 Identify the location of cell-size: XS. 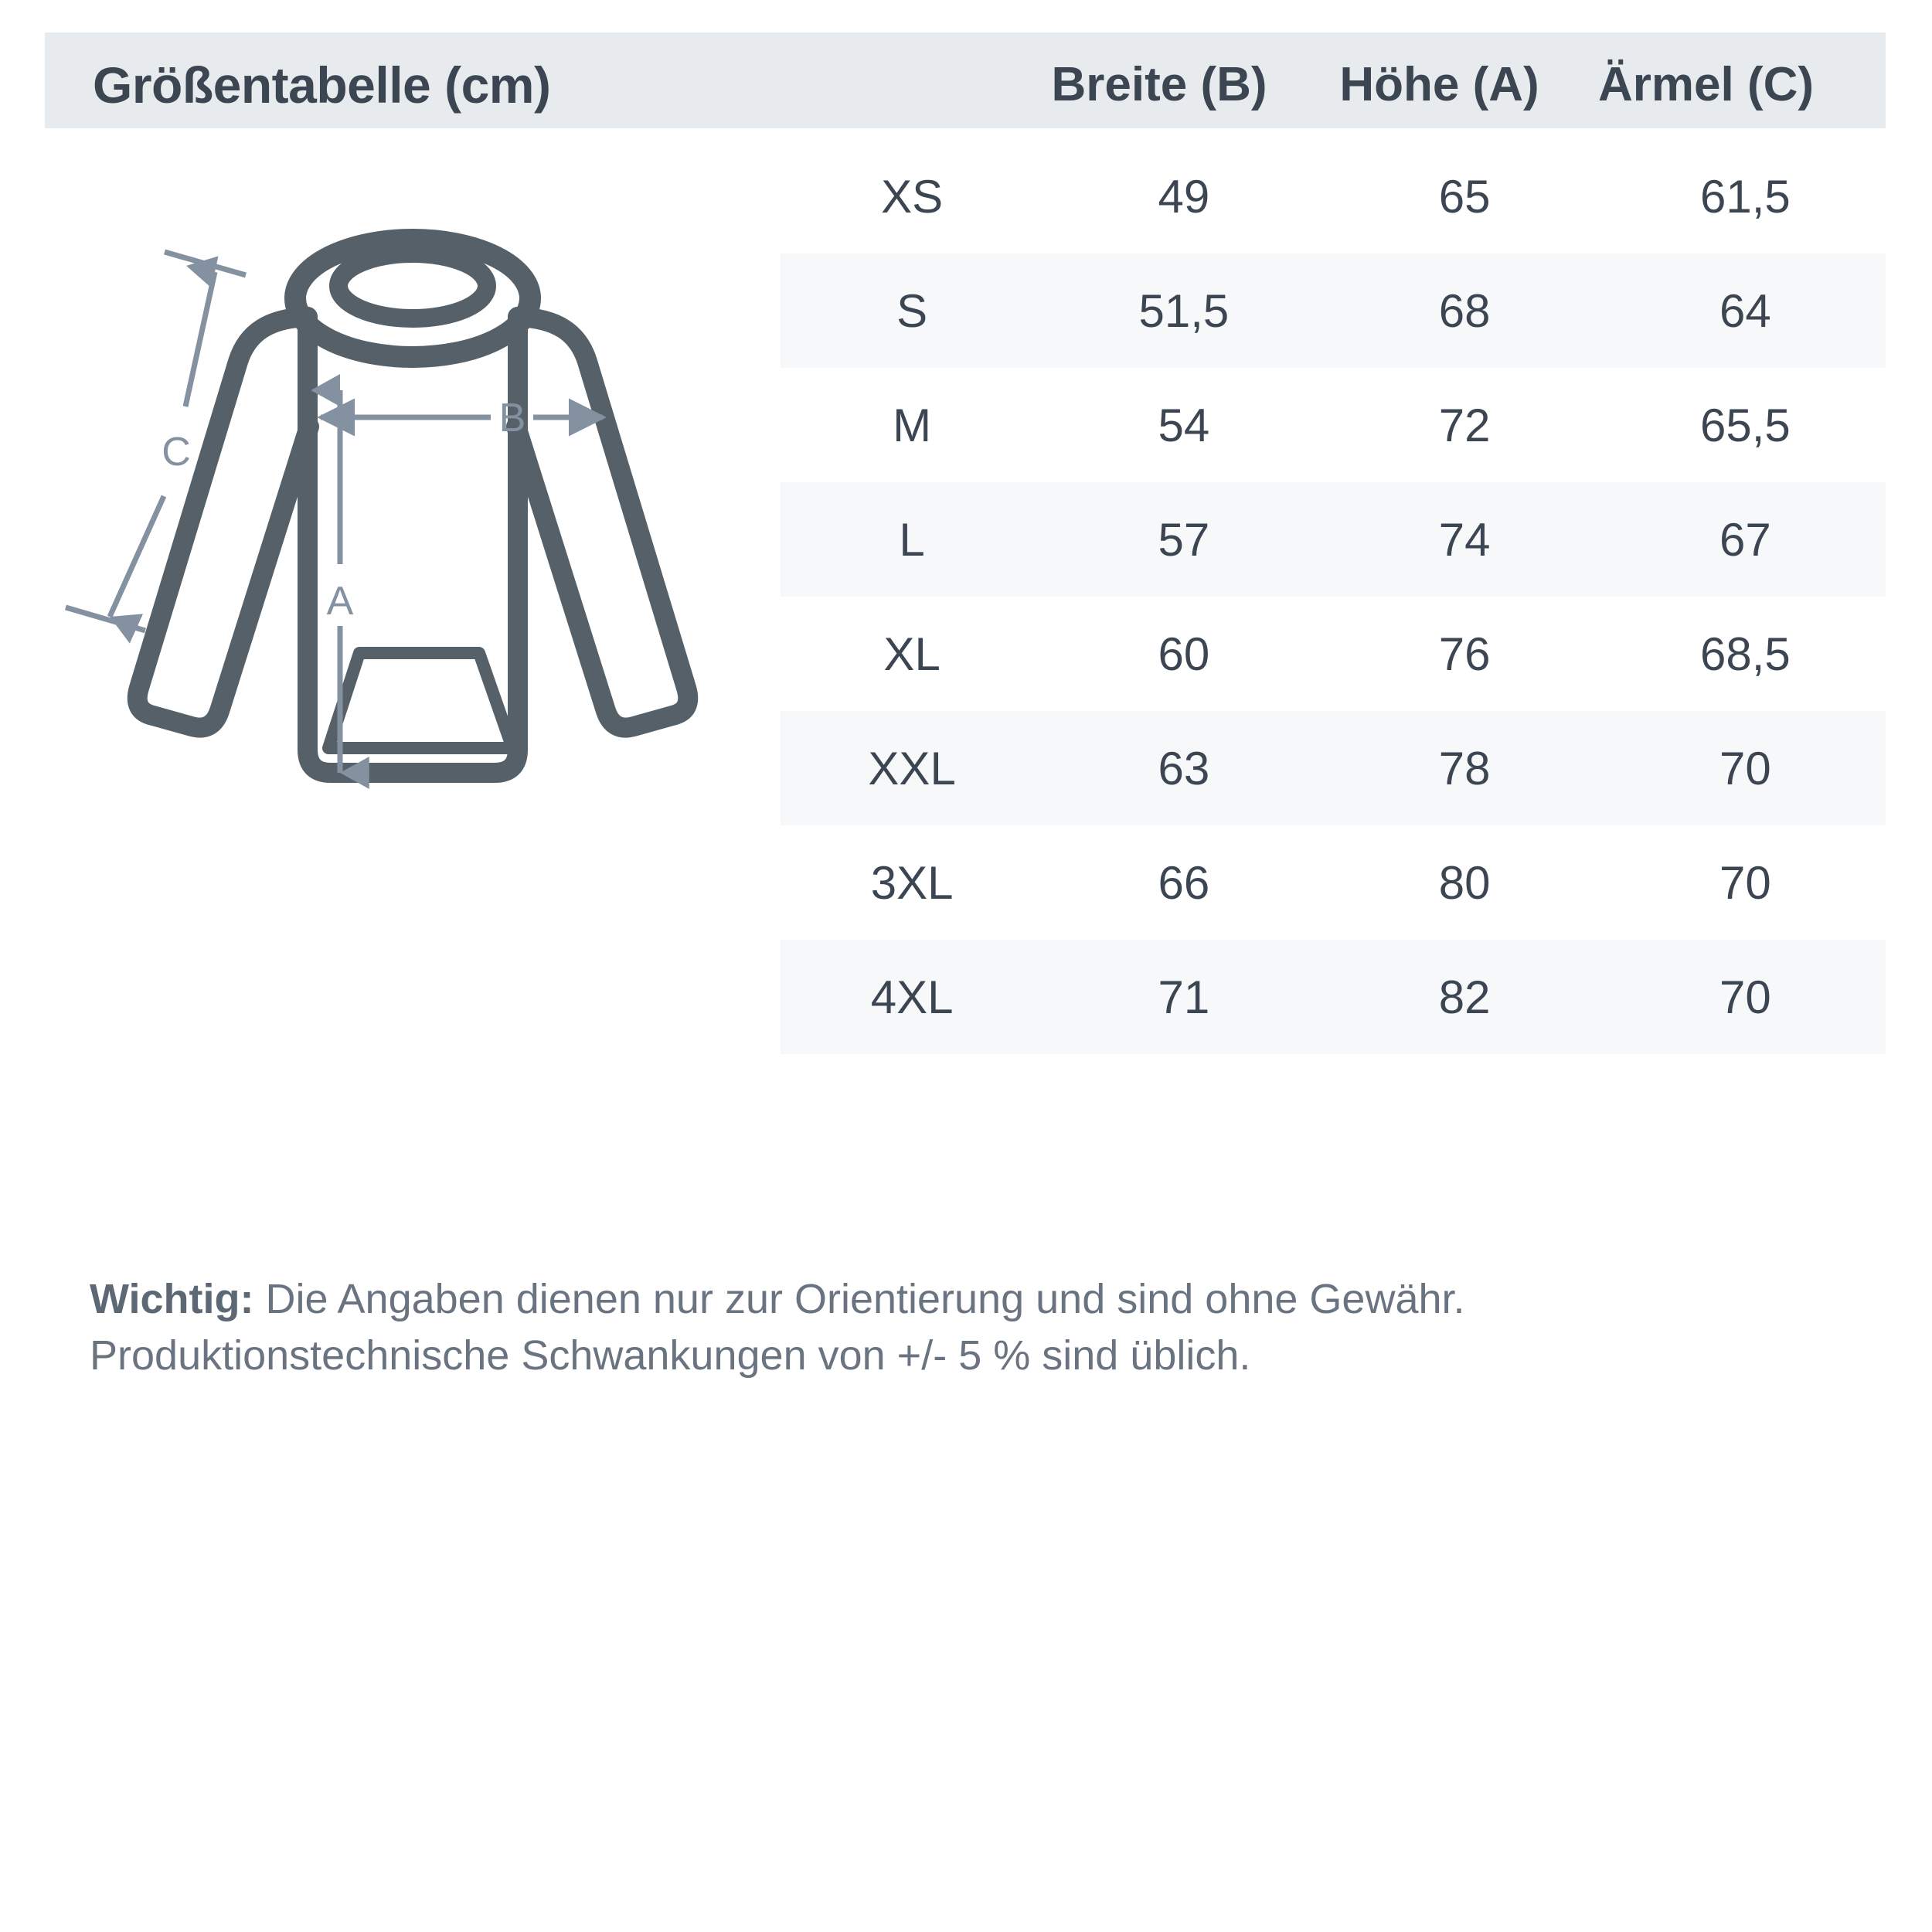
(913, 197).